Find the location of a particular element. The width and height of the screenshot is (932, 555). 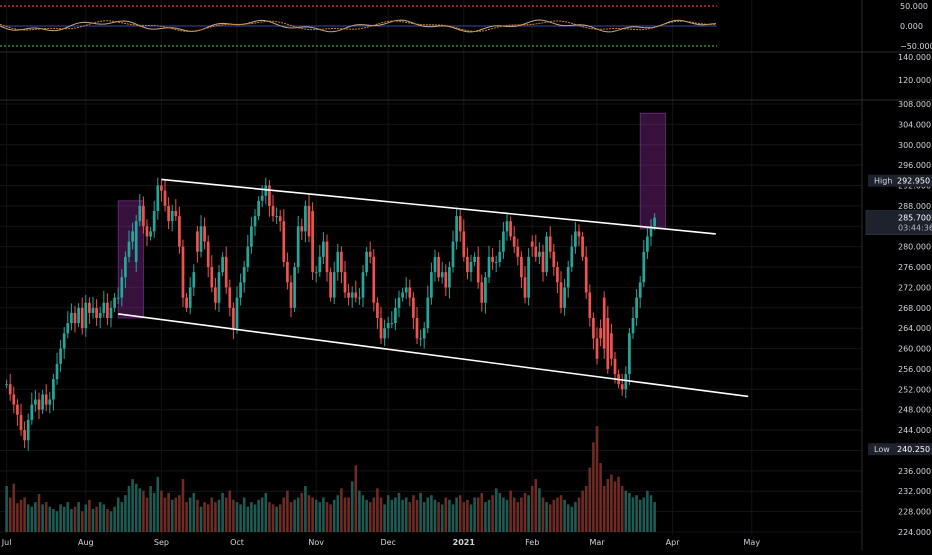

high-marker: High 292.950 is located at coordinates (900, 180).